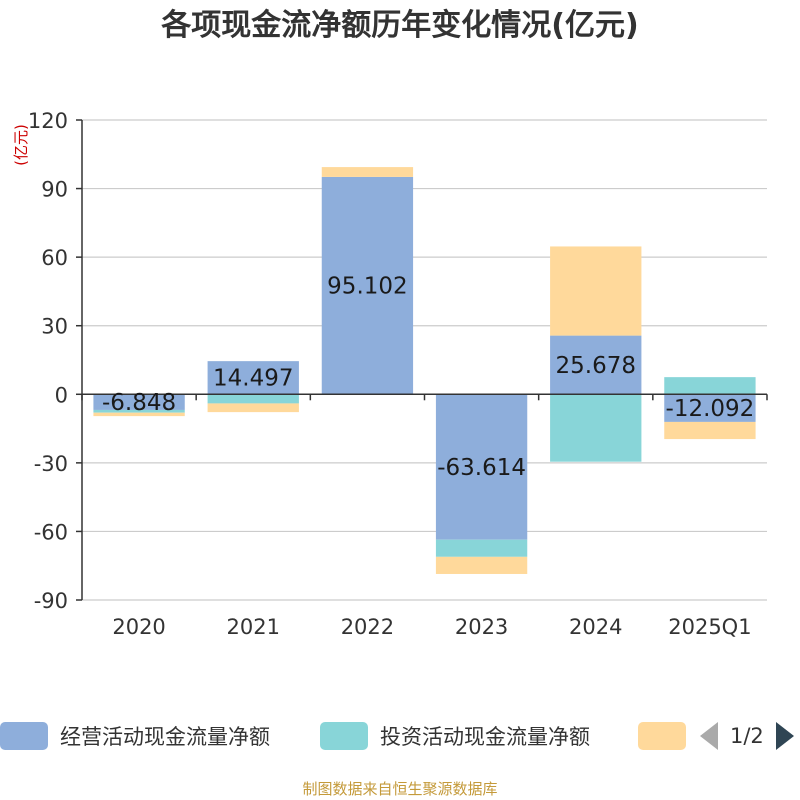 The height and width of the screenshot is (800, 800). Describe the element at coordinates (51, 532) in the screenshot. I see `y-tick-label: -60` at that location.